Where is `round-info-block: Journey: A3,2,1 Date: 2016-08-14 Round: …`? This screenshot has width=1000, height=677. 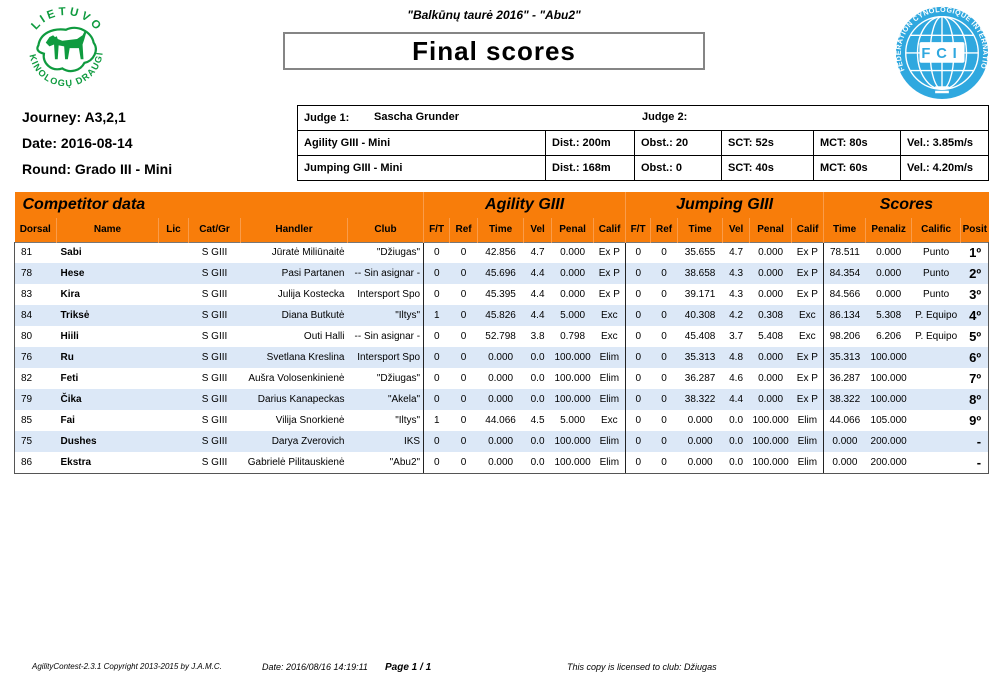 round-info-block: Journey: A3,2,1 Date: 2016-08-14 Round: … is located at coordinates (97, 143).